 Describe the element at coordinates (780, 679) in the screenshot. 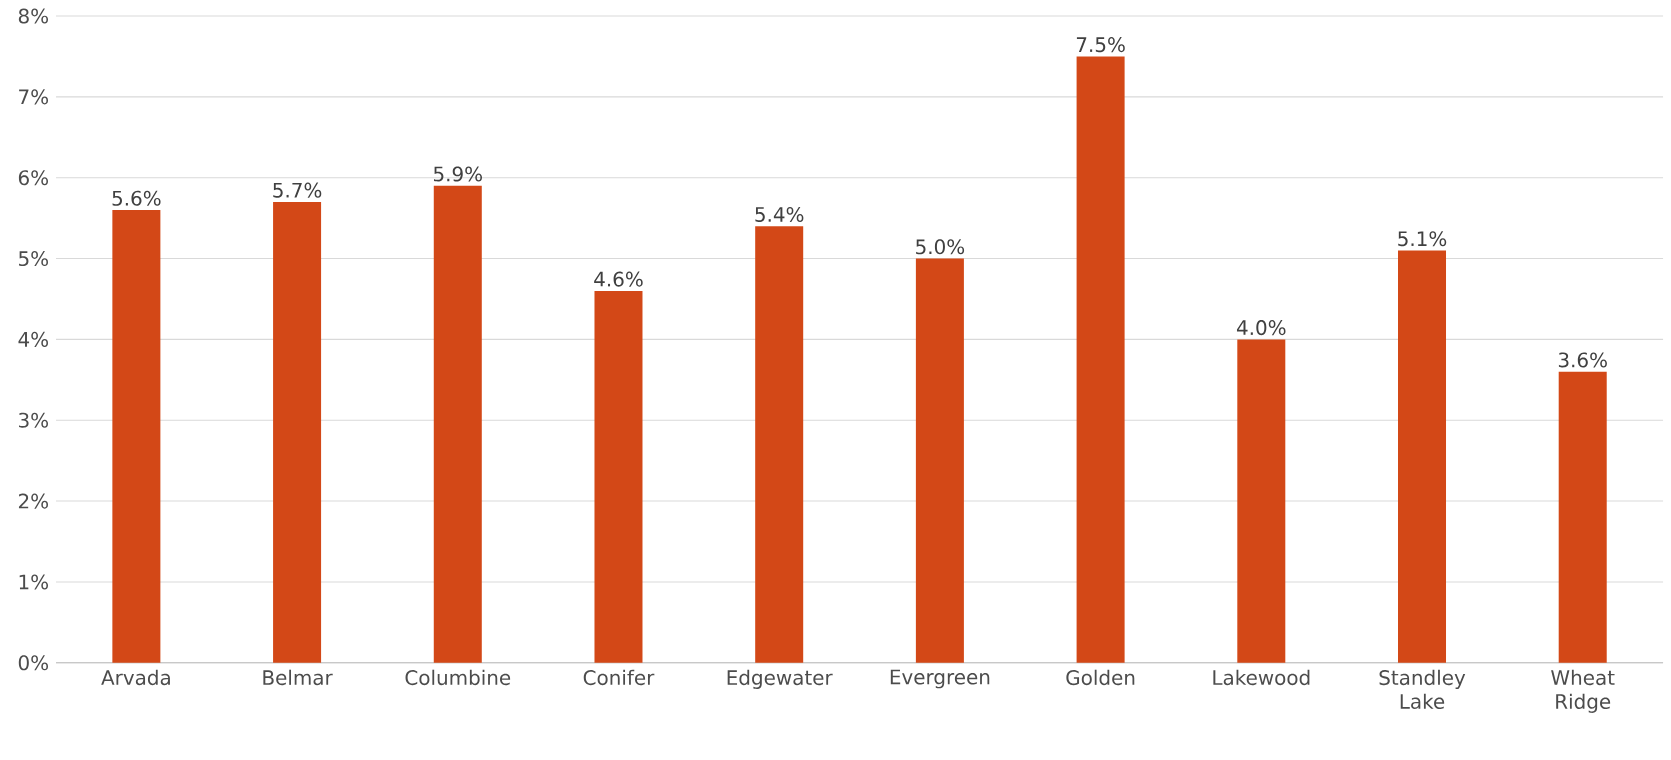

I see `x-tick-label: Edgewater` at that location.